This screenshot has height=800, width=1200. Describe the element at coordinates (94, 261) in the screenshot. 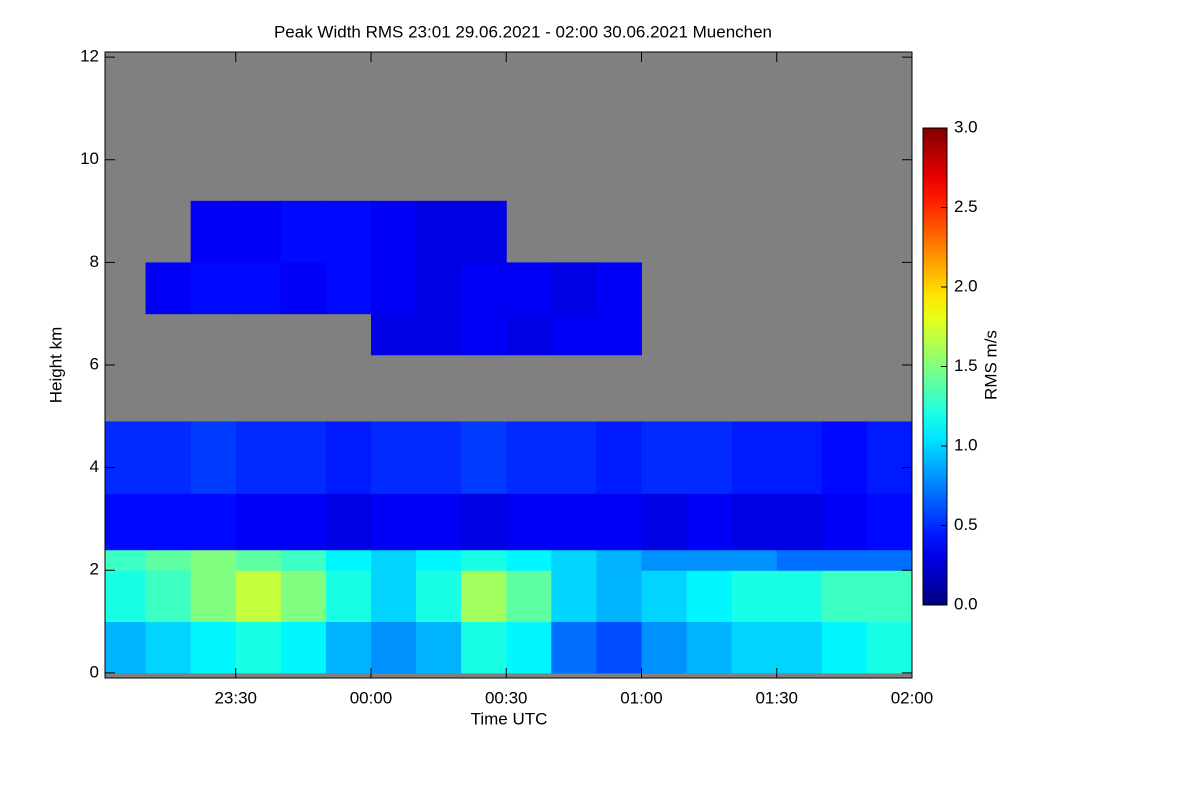

I see `y-tick-label: 8` at that location.